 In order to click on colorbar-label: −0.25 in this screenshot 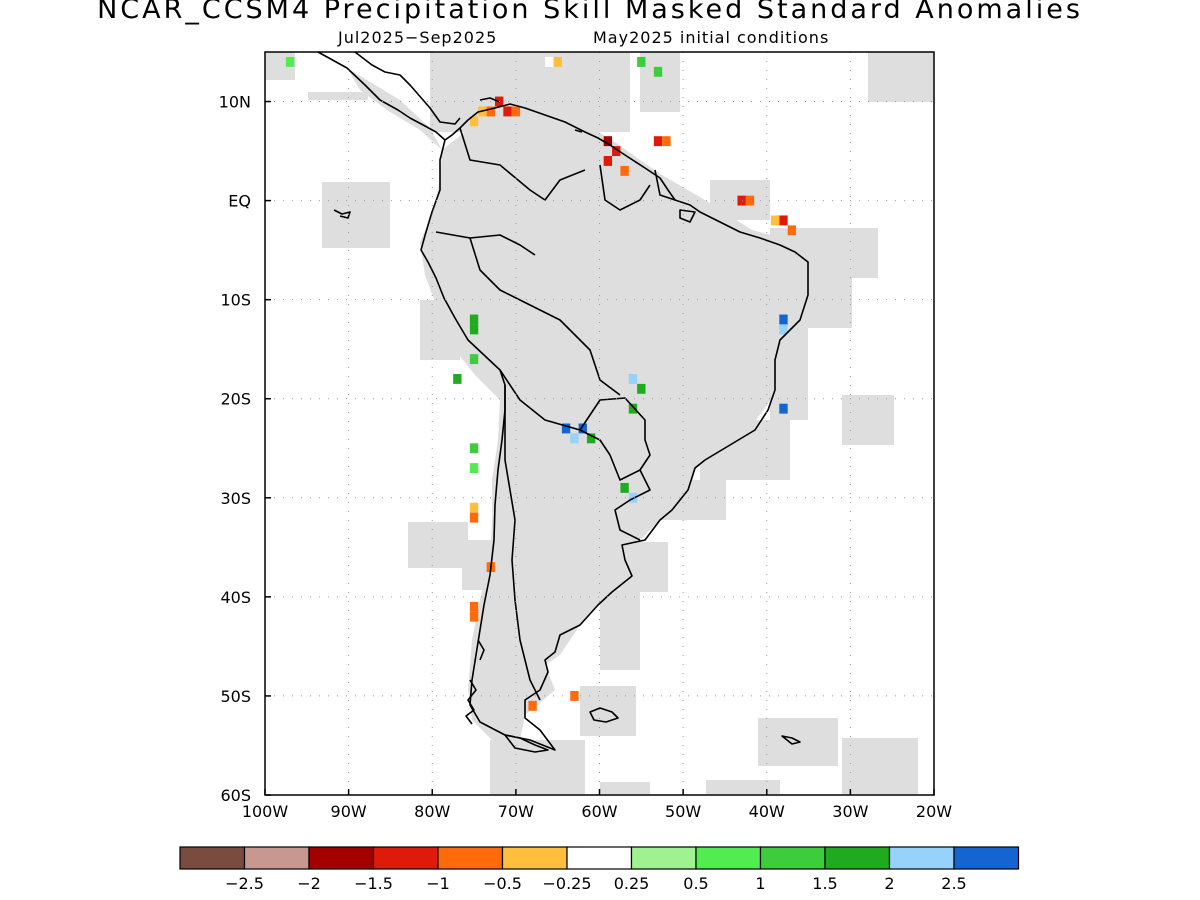, I will do `click(566, 883)`.